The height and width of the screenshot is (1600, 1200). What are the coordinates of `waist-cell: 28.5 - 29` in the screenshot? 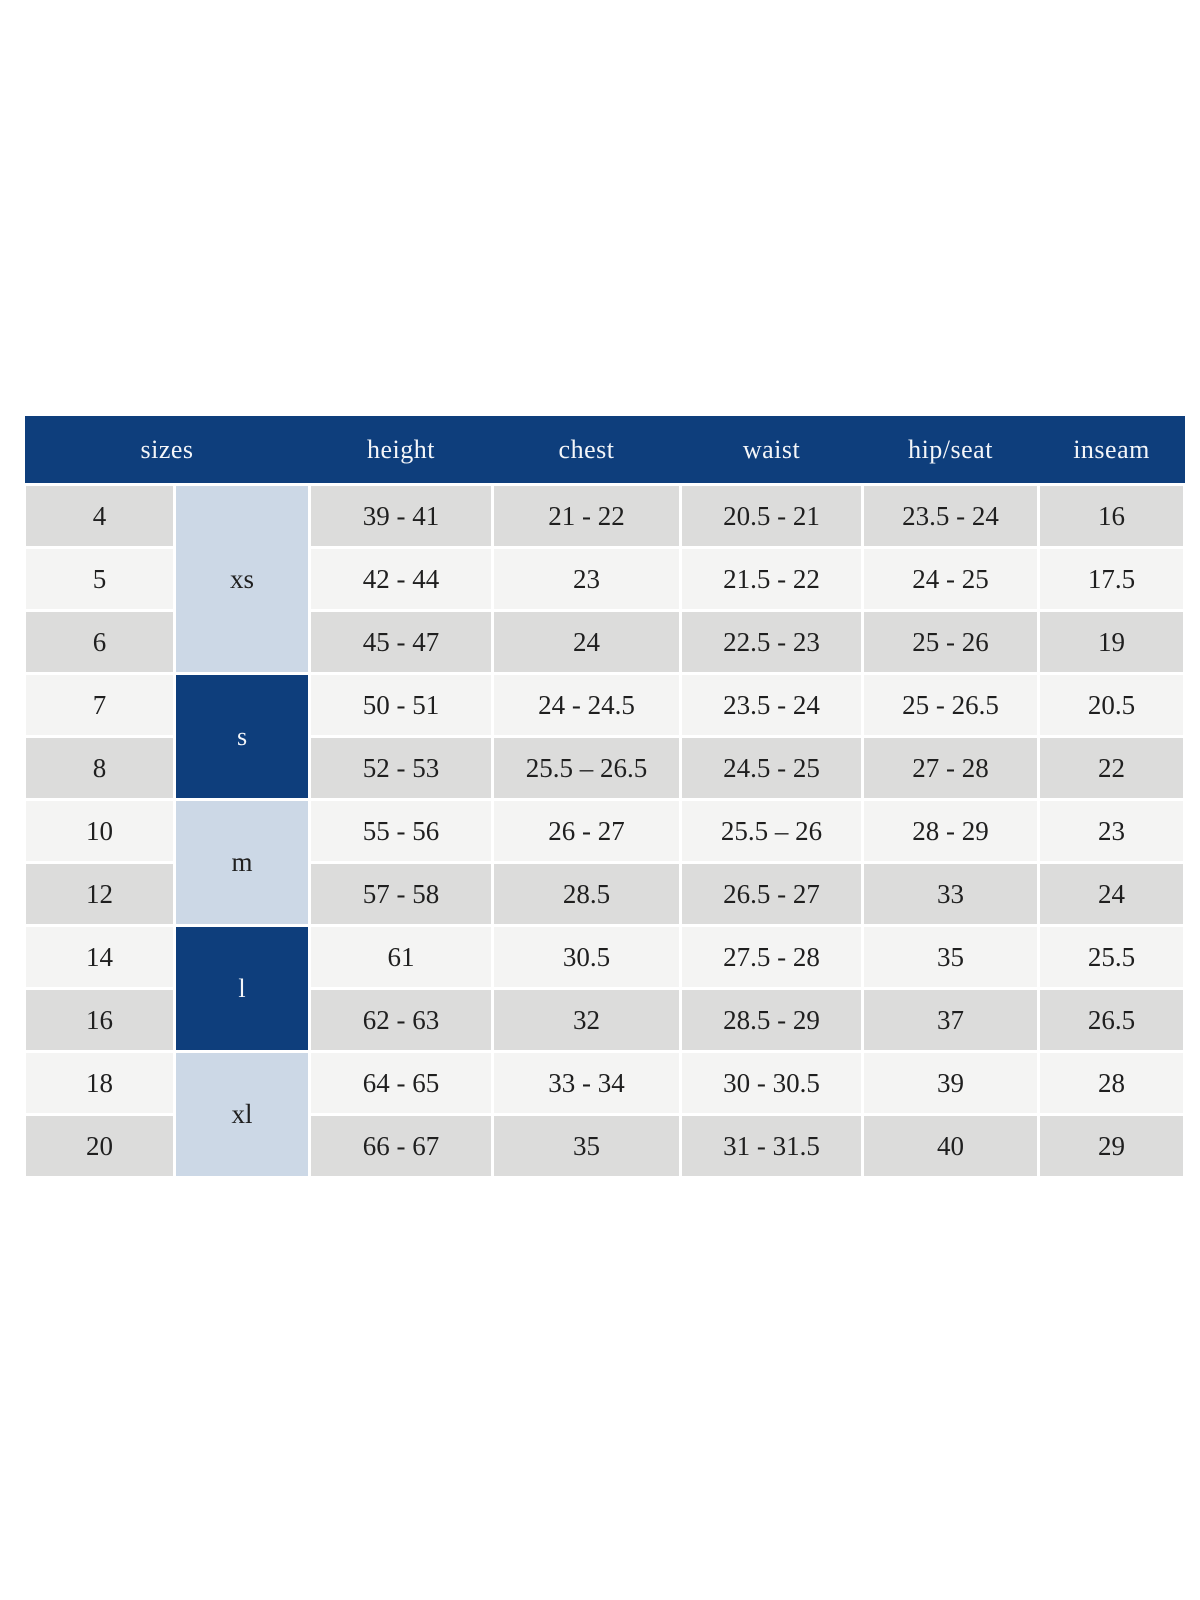 It's located at (772, 1020).